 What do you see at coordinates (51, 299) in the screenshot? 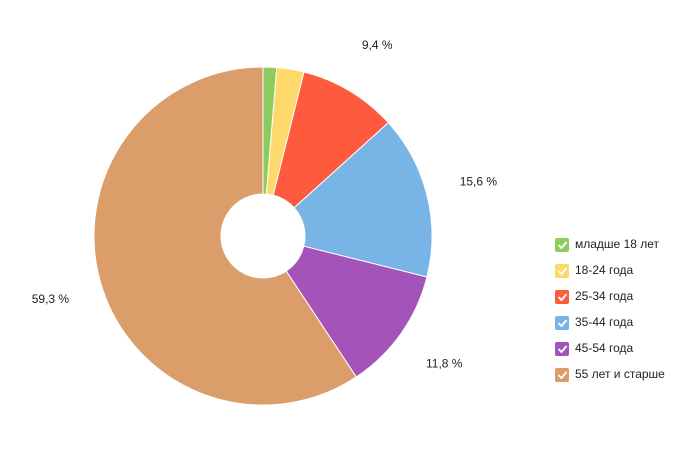
I see `value-label: 59,3 %` at bounding box center [51, 299].